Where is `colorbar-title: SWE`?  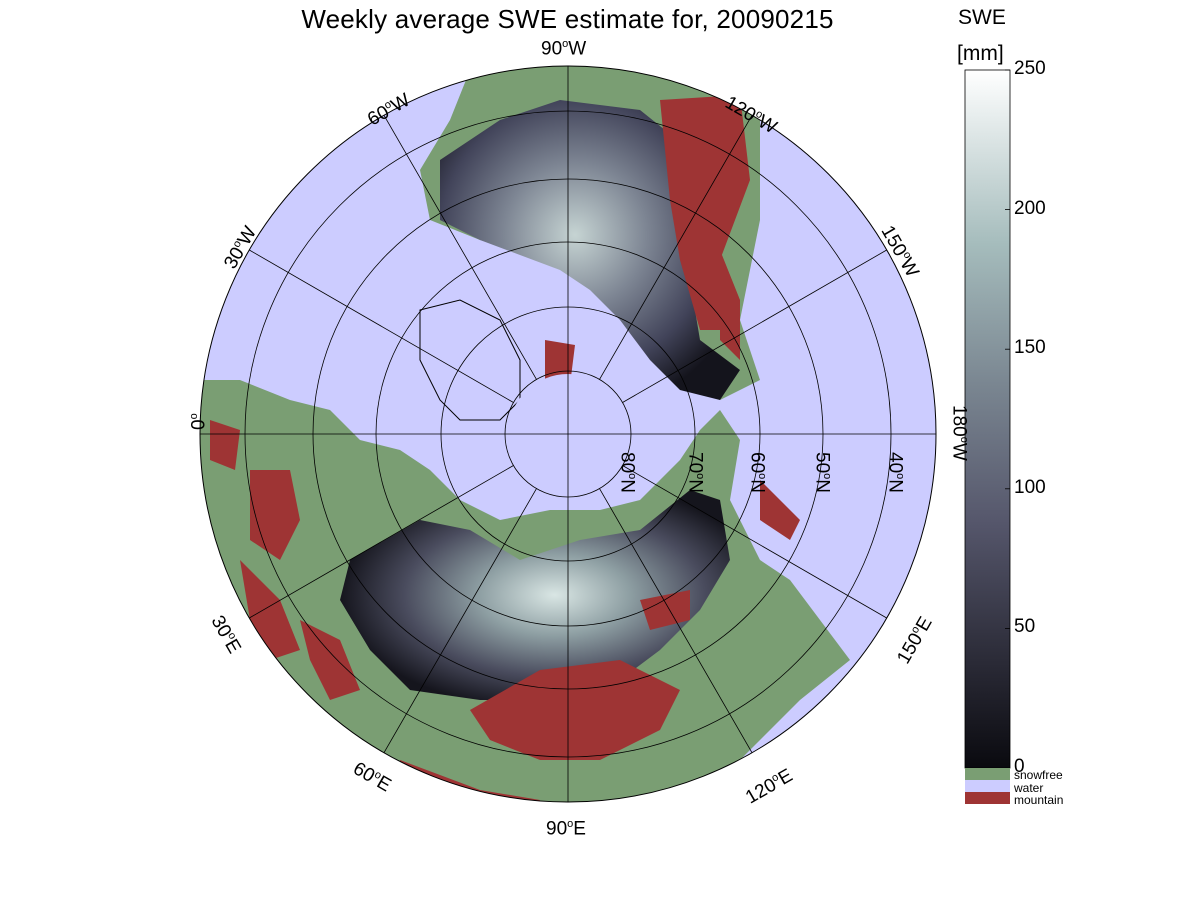
colorbar-title: SWE is located at coordinates (982, 17).